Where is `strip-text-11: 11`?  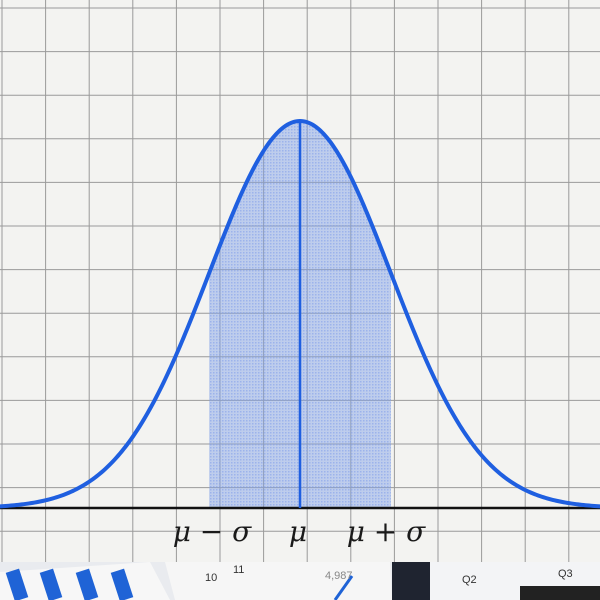
strip-text-11: 11 is located at coordinates (239, 570).